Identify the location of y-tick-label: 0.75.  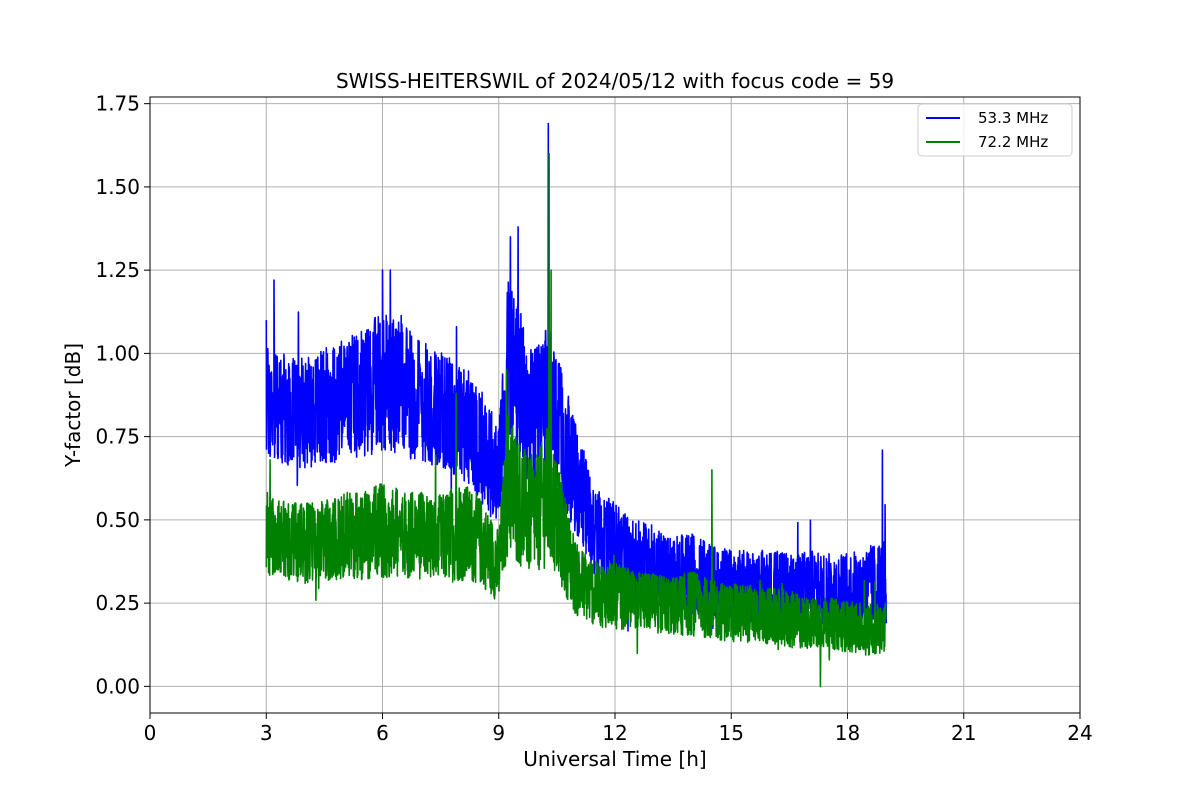
(117, 437).